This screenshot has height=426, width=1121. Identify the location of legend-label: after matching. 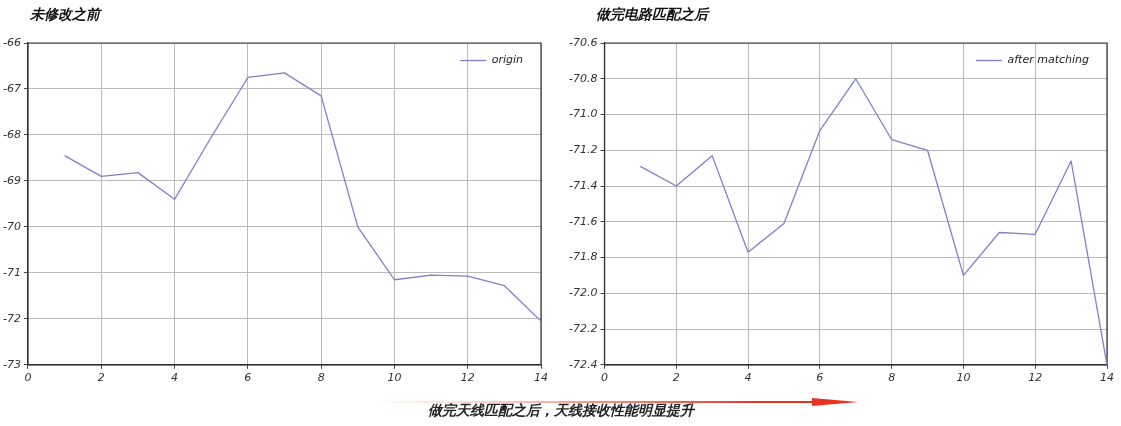
(1048, 60).